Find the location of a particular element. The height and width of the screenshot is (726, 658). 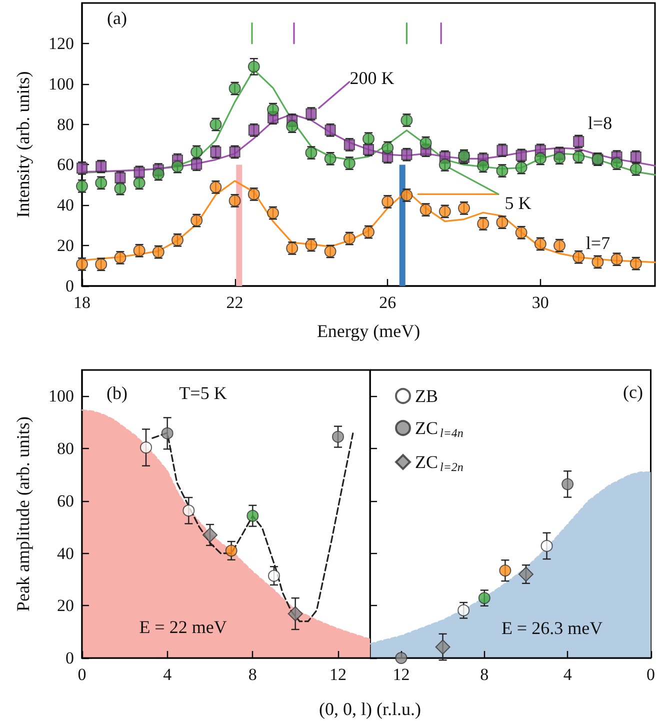

y-tick-label: 120 is located at coordinates (61, 43).